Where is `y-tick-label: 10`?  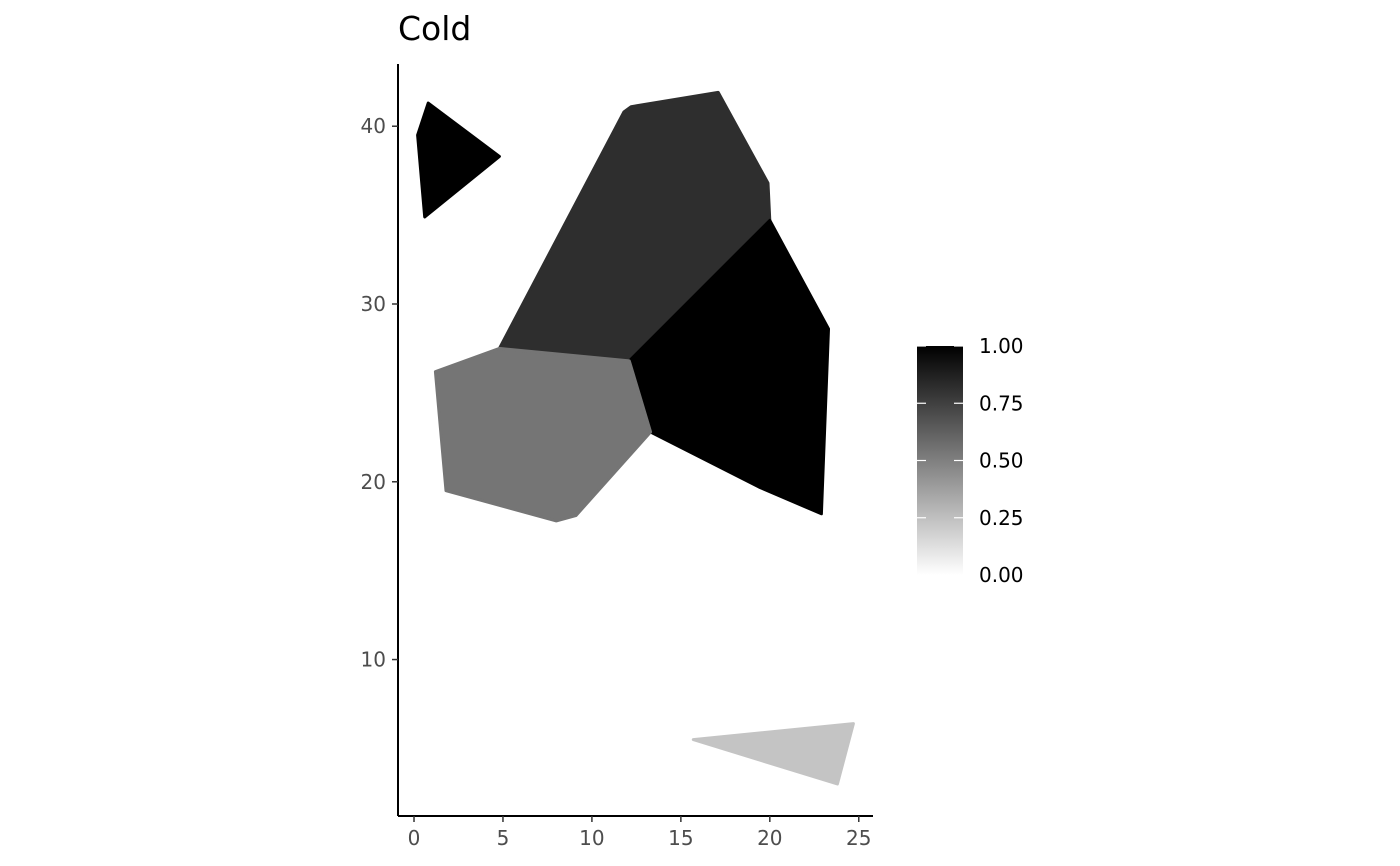 y-tick-label: 10 is located at coordinates (373, 660).